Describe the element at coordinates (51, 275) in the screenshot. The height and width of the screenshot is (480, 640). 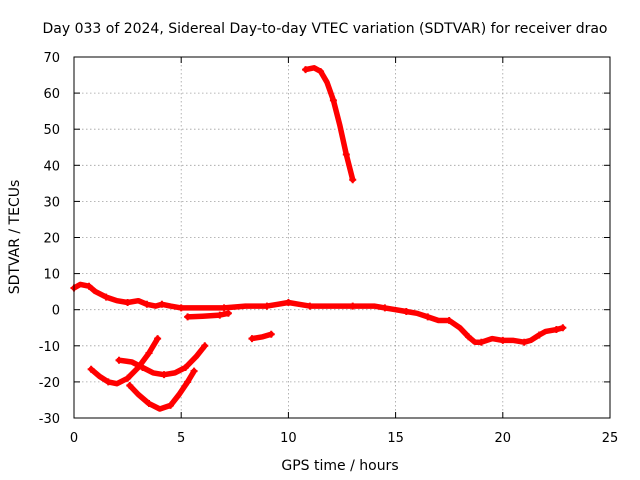
I see `y-tick-label: 10` at that location.